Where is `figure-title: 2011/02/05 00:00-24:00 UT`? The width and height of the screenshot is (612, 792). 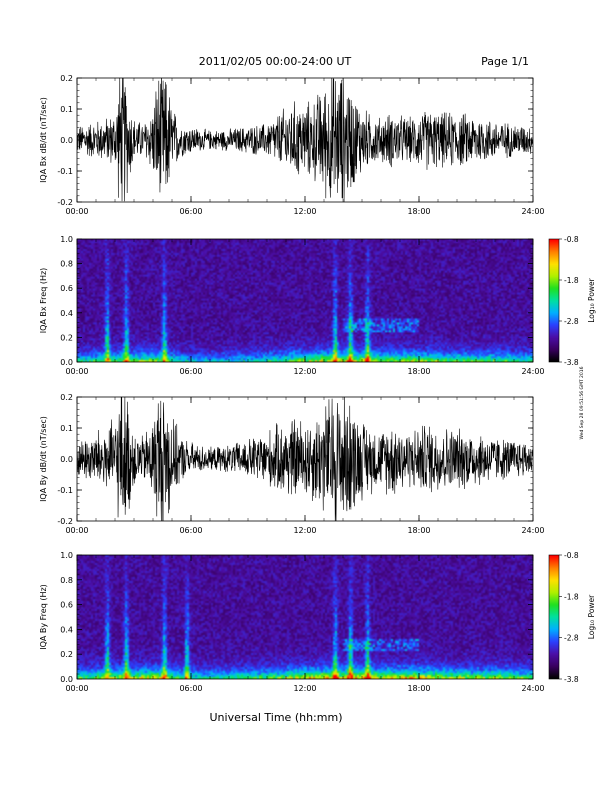 figure-title: 2011/02/05 00:00-24:00 UT is located at coordinates (275, 61).